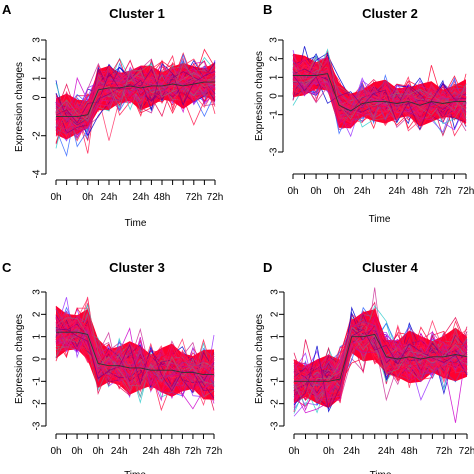  Describe the element at coordinates (7, 267) in the screenshot. I see `panel-label: C` at that location.